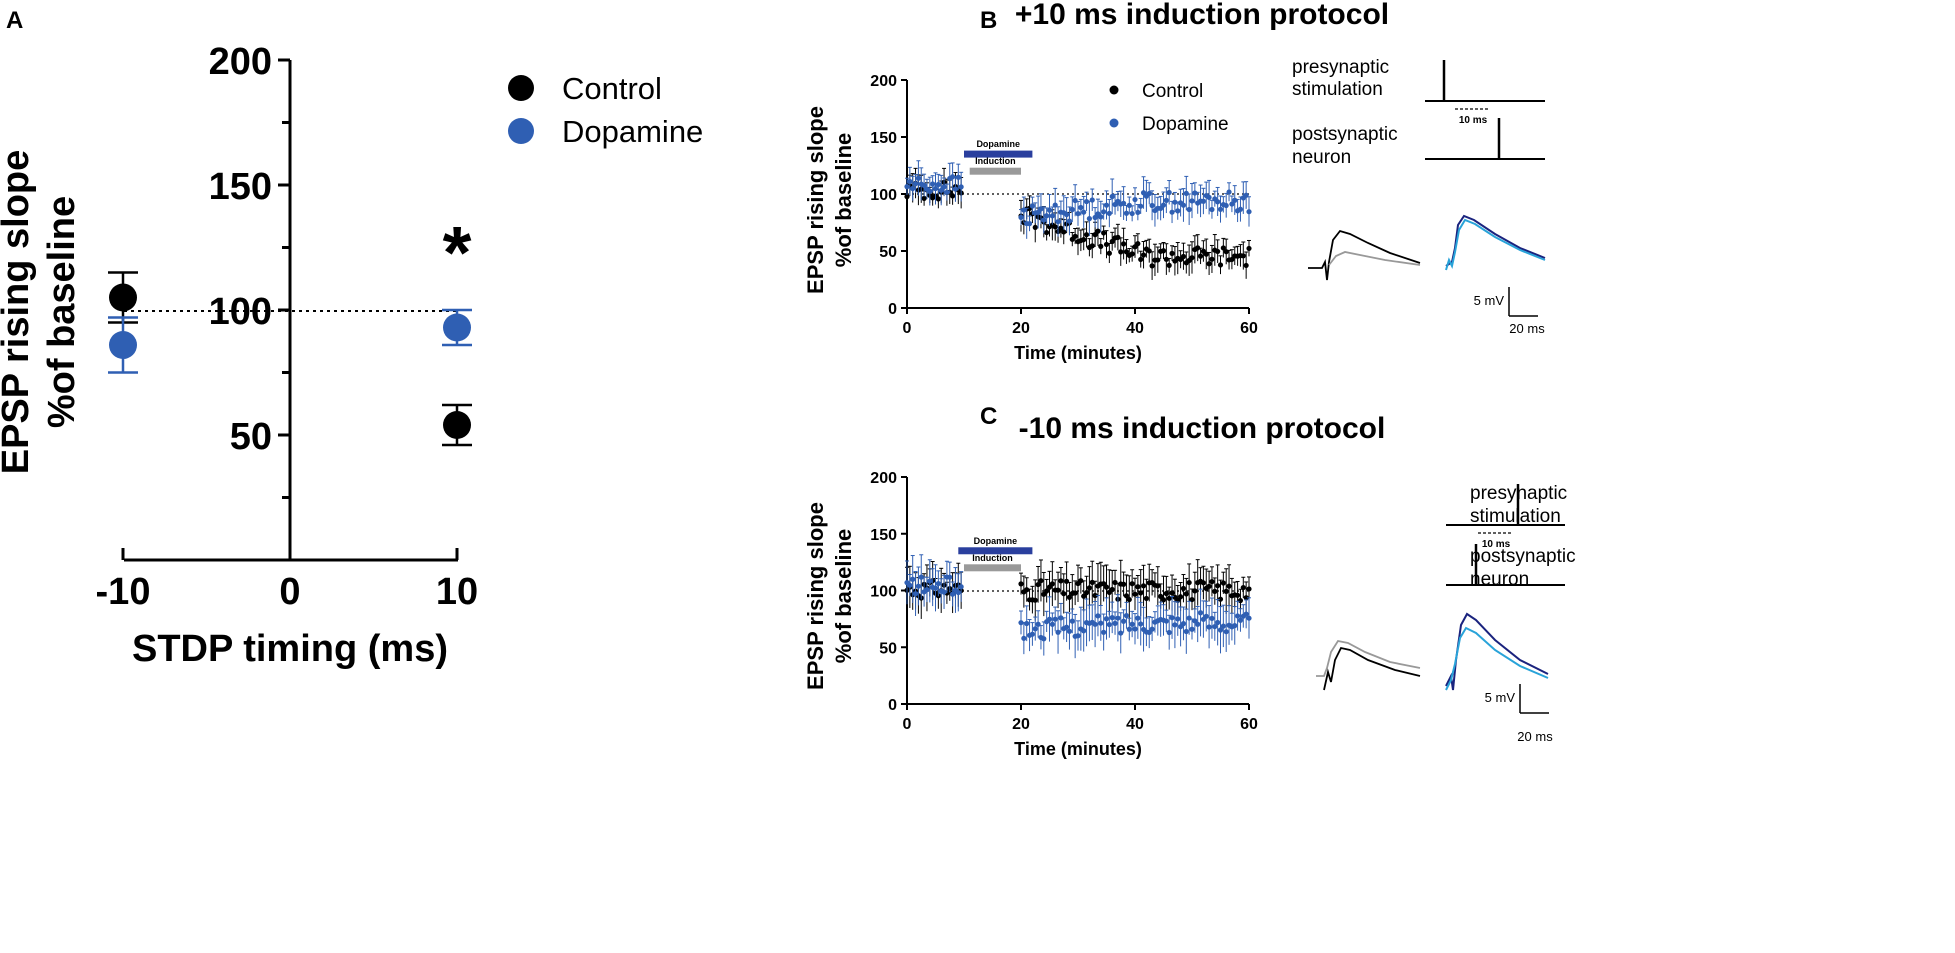 This screenshot has width=1955, height=953. What do you see at coordinates (988, 20) in the screenshot?
I see `panel-label-b: B` at bounding box center [988, 20].